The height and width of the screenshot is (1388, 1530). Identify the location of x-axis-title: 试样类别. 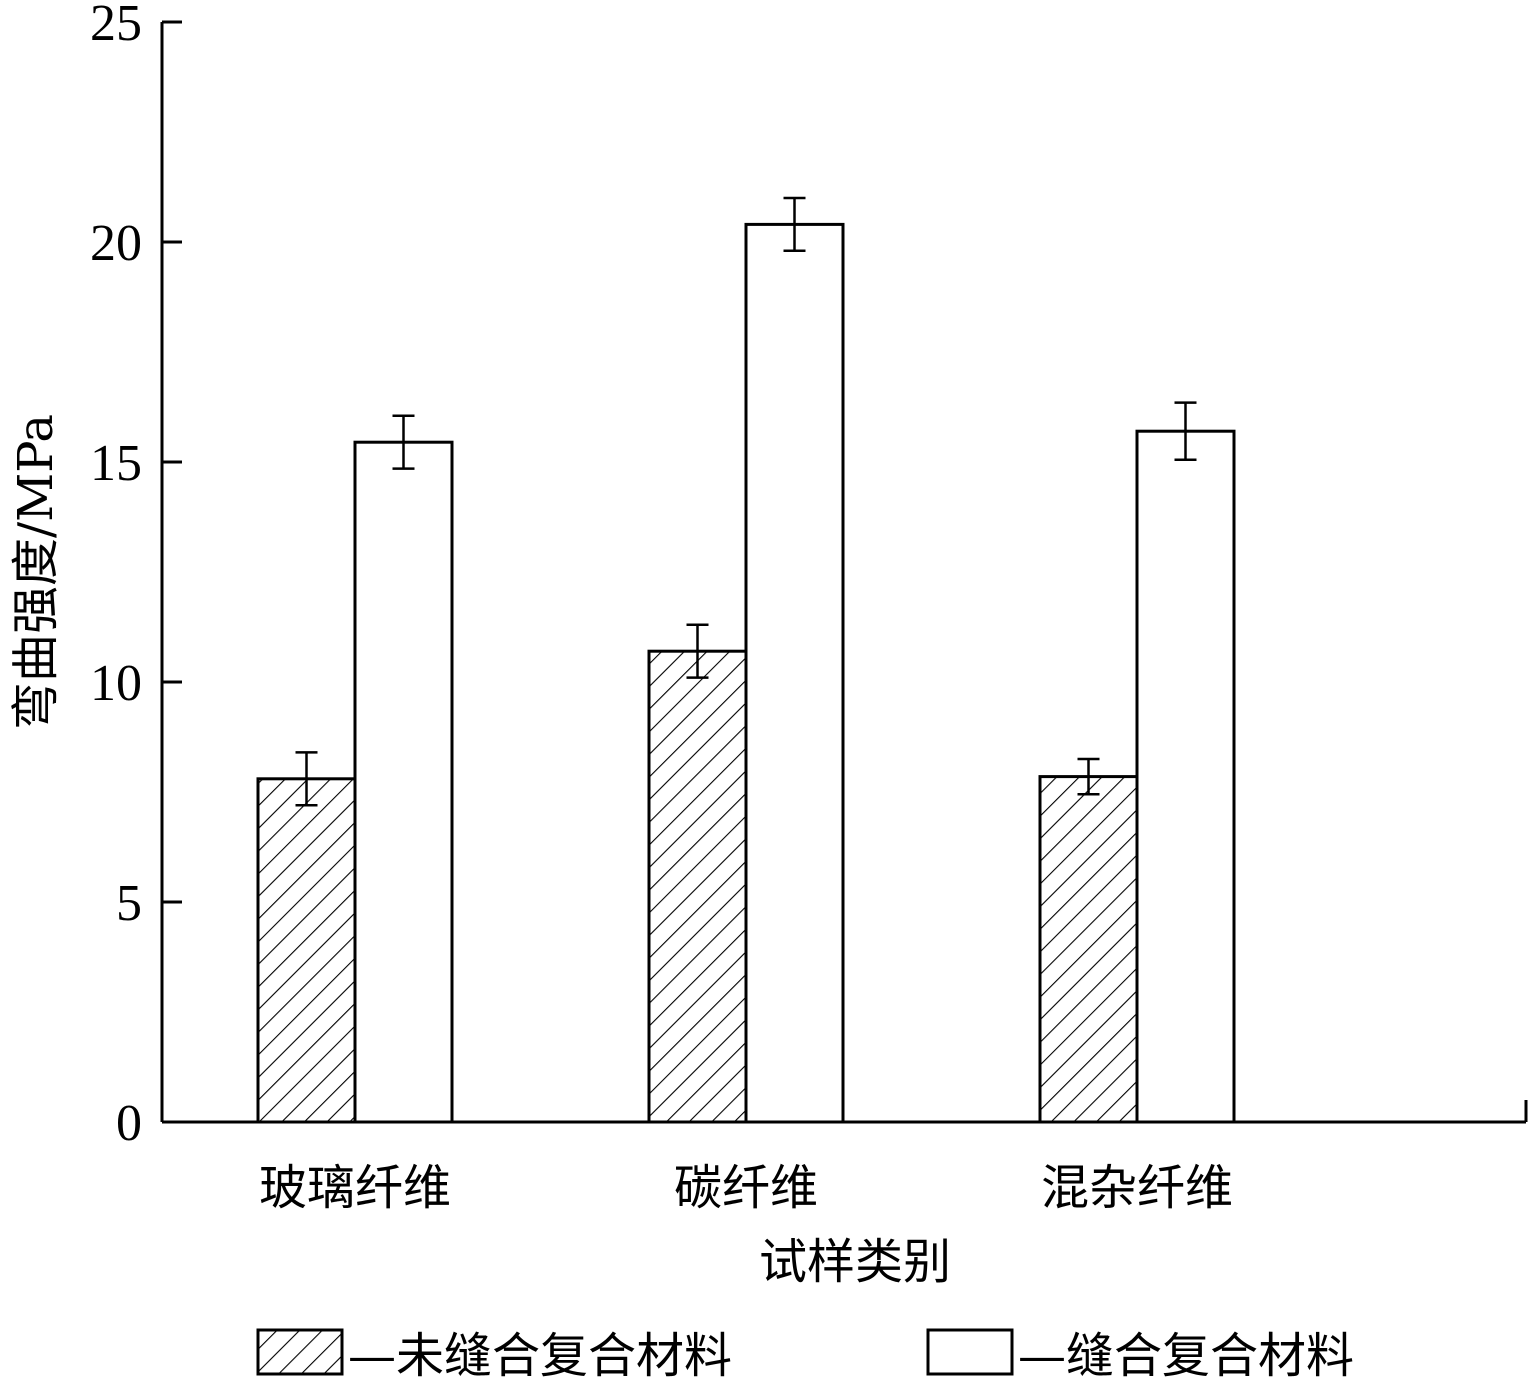
(855, 1262).